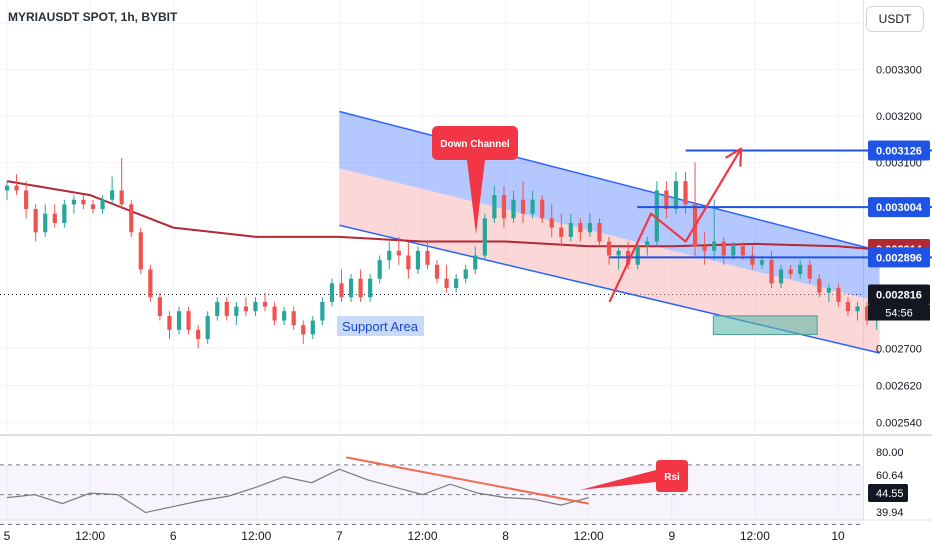  I want to click on support-area, so click(765, 325).